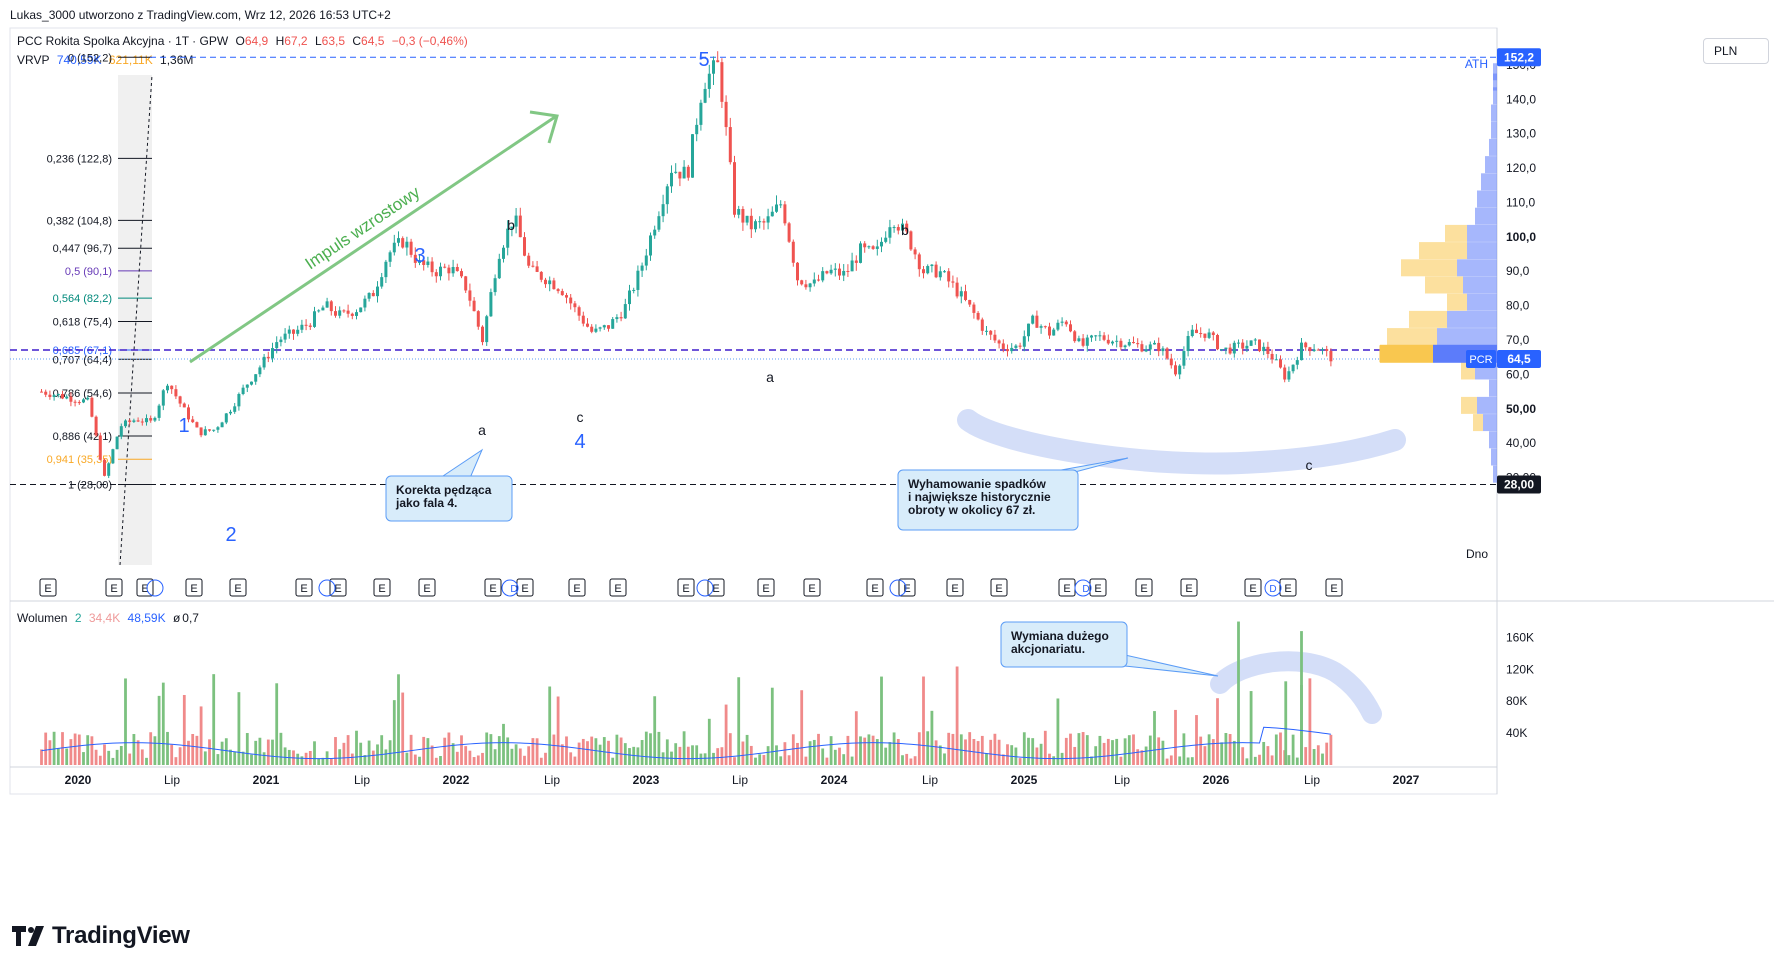  Describe the element at coordinates (333, 41) in the screenshot. I see `low-value: 63,5` at that location.